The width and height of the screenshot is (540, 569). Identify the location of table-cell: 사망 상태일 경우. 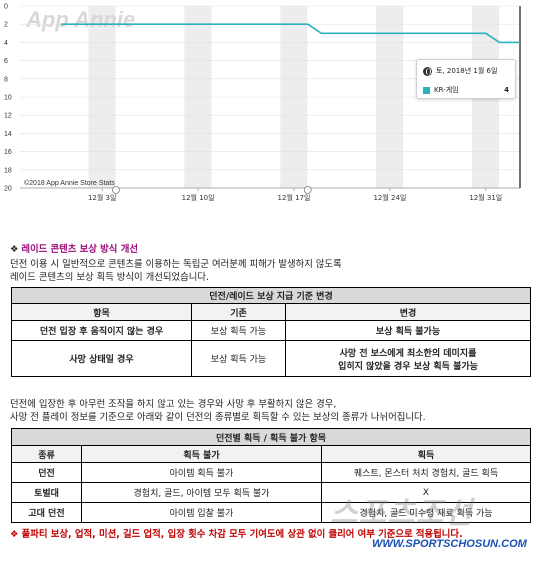
(101, 358).